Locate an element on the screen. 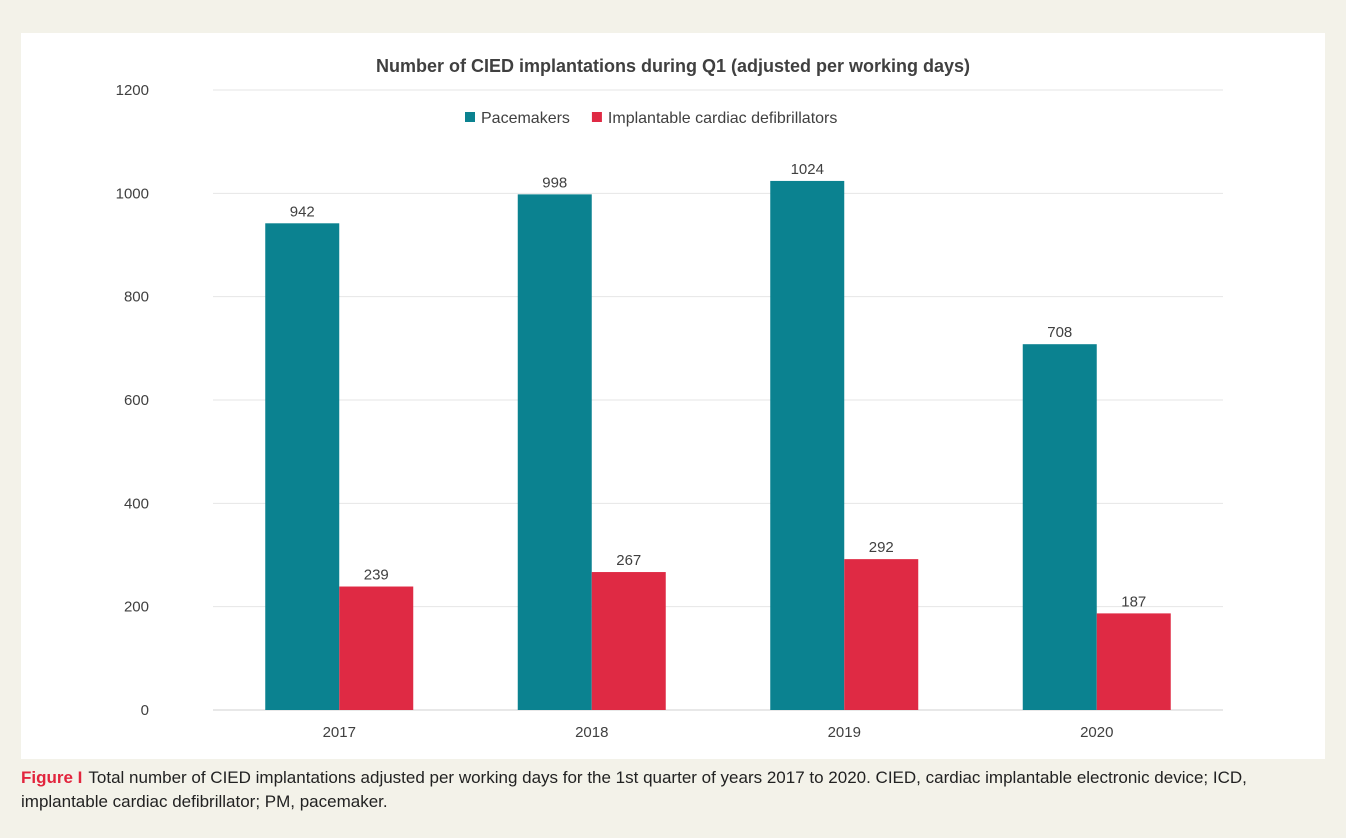 This screenshot has width=1346, height=838. x-tick-label: 2017 is located at coordinates (339, 732).